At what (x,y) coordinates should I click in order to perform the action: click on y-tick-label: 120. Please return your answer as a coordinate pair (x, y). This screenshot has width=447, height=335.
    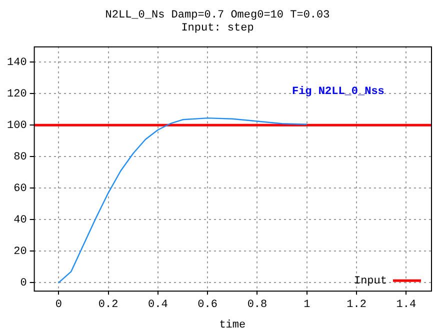
    Looking at the image, I should click on (16, 94).